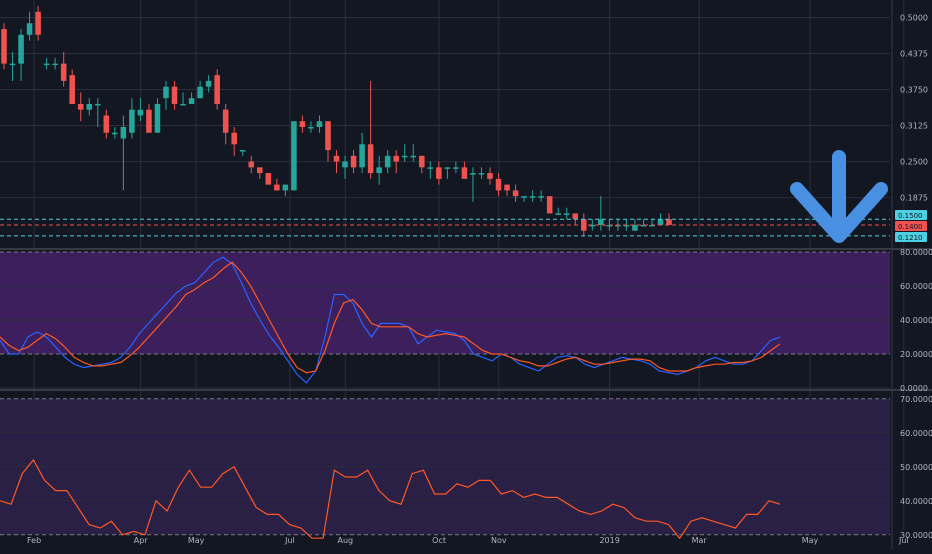 The height and width of the screenshot is (554, 932). What do you see at coordinates (916, 467) in the screenshot?
I see `rsi-axis-label: 50.0000` at bounding box center [916, 467].